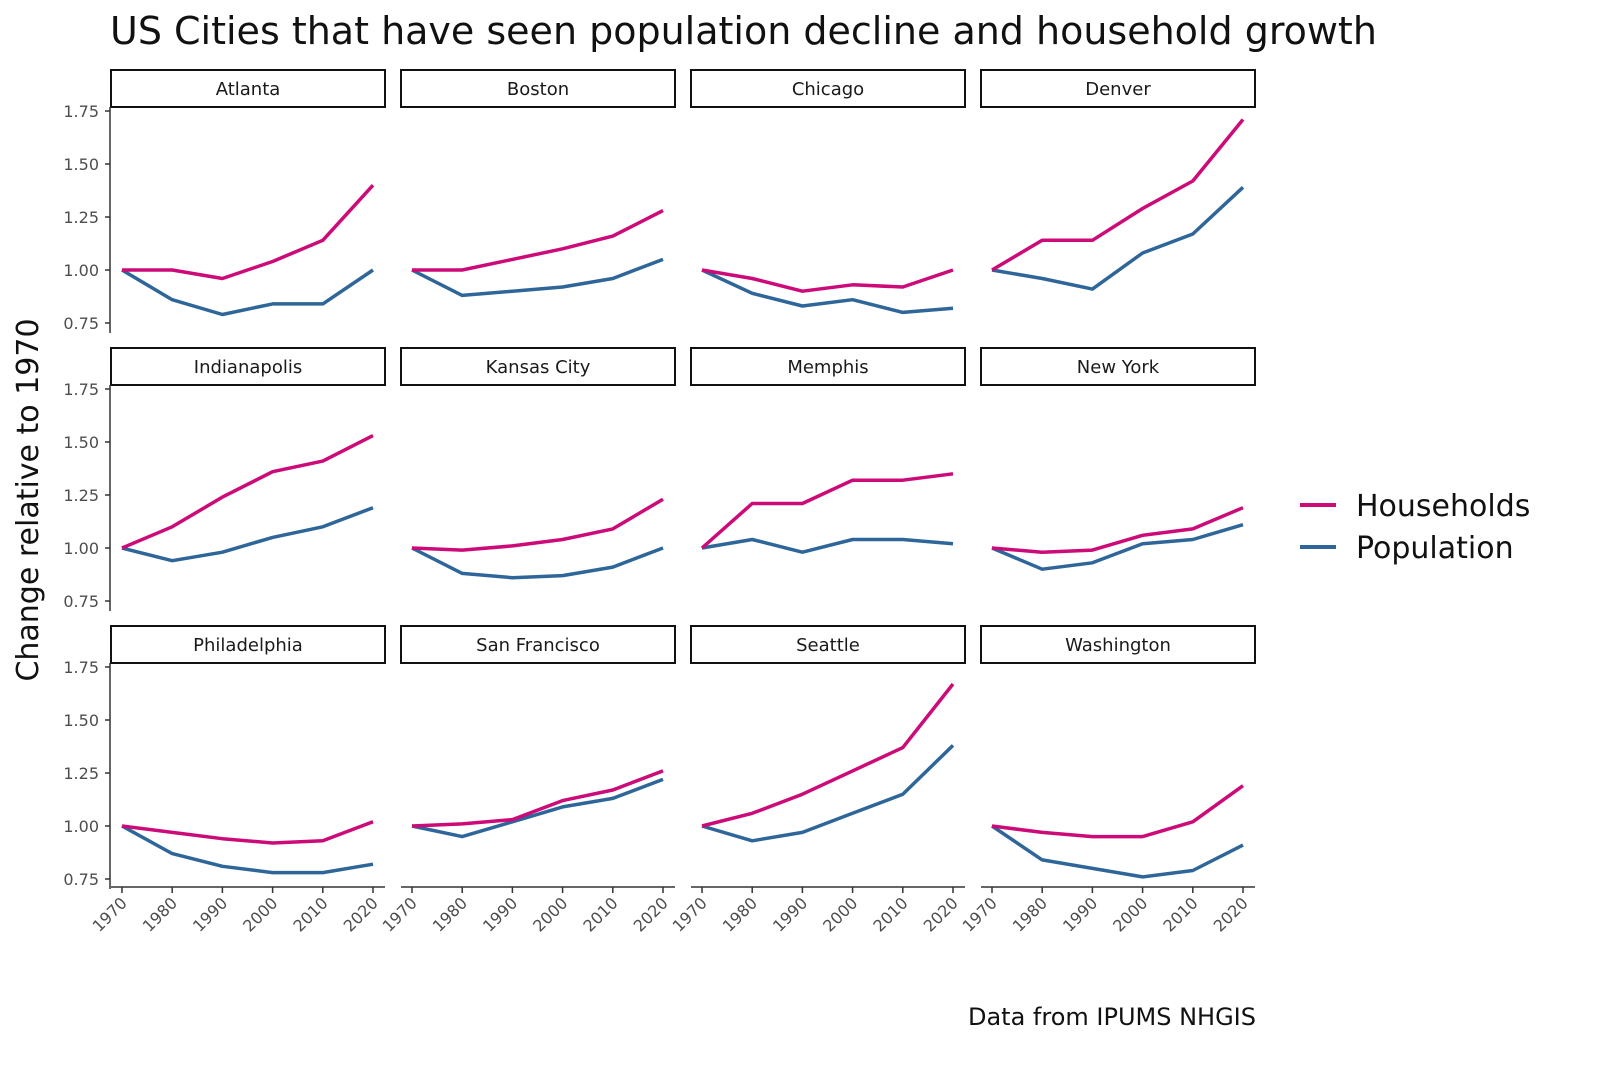 The width and height of the screenshot is (1600, 1070). What do you see at coordinates (248, 367) in the screenshot?
I see `facet-strip-label: Indianapolis` at bounding box center [248, 367].